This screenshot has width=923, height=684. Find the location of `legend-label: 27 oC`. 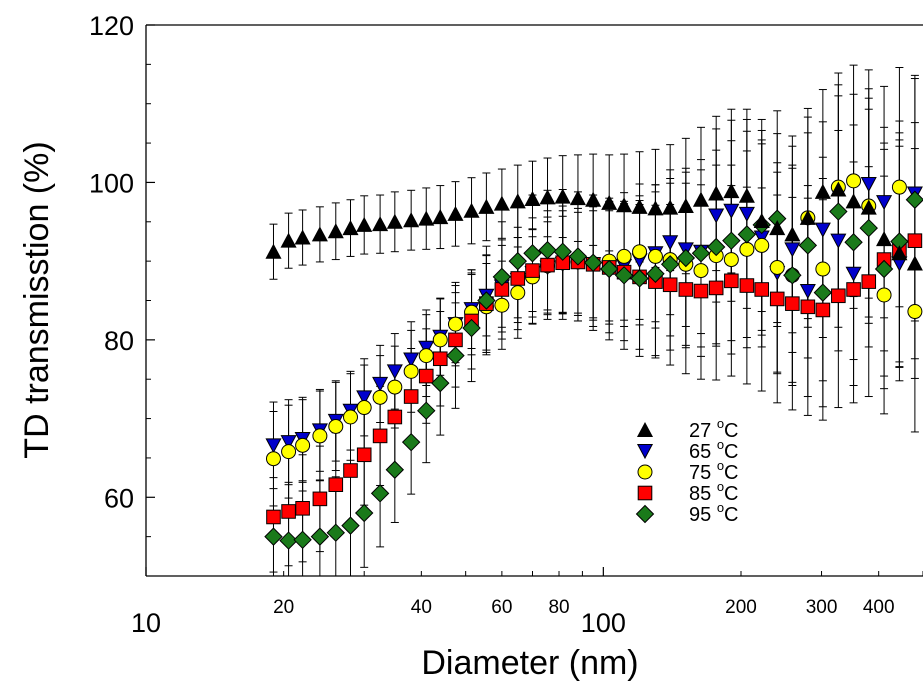

legend-label: 27 oC is located at coordinates (714, 429).